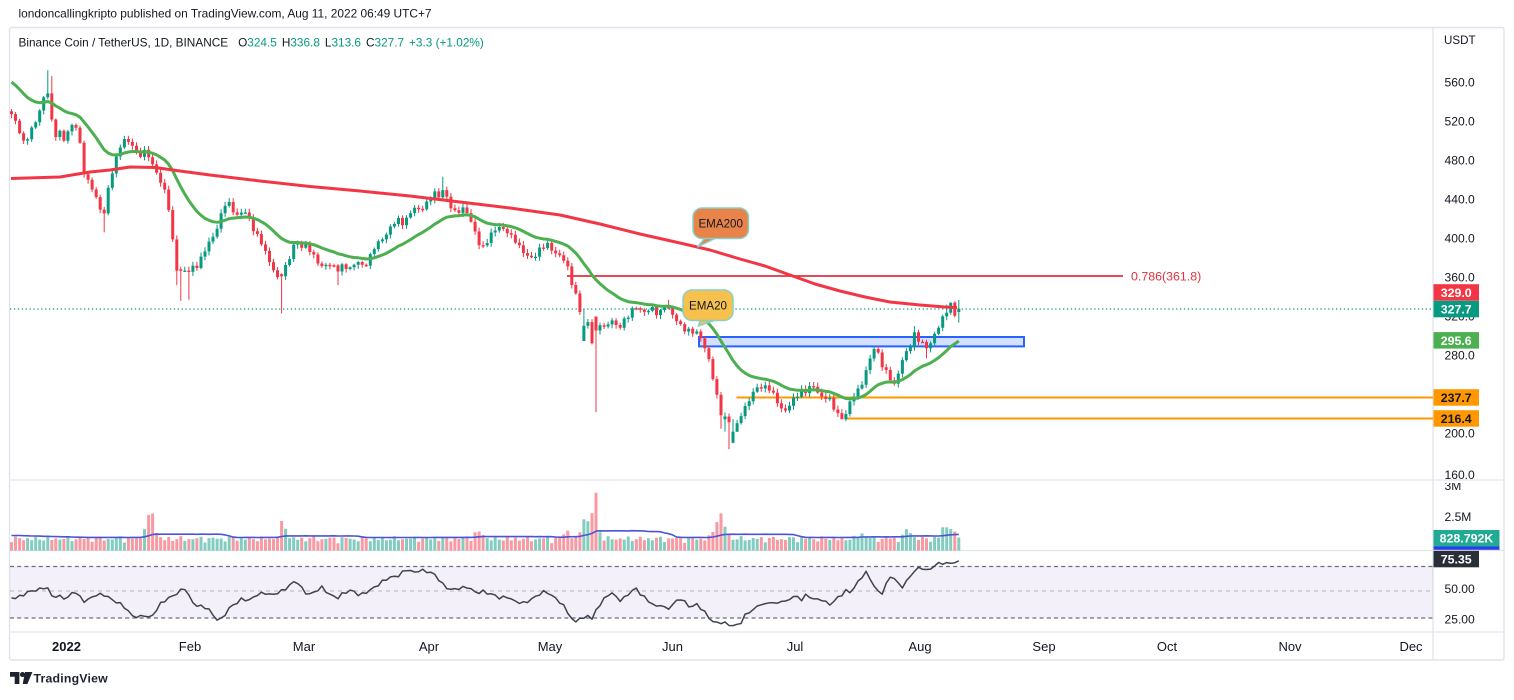  What do you see at coordinates (1456, 398) in the screenshot?
I see `svg-text: 237.7` at bounding box center [1456, 398].